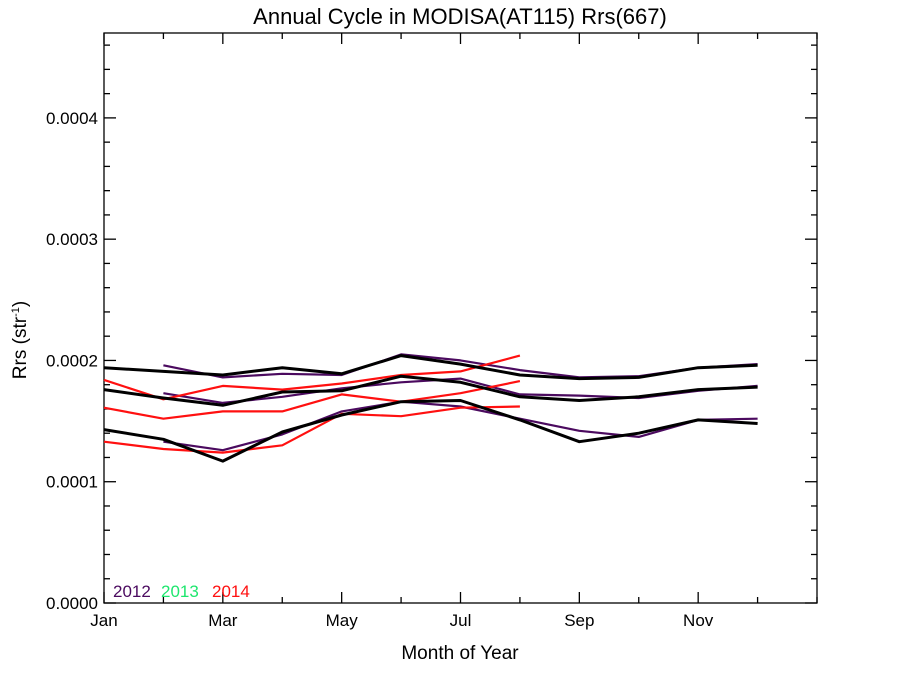 The height and width of the screenshot is (675, 900). What do you see at coordinates (72, 118) in the screenshot?
I see `y-tick-label: 0.0004` at bounding box center [72, 118].